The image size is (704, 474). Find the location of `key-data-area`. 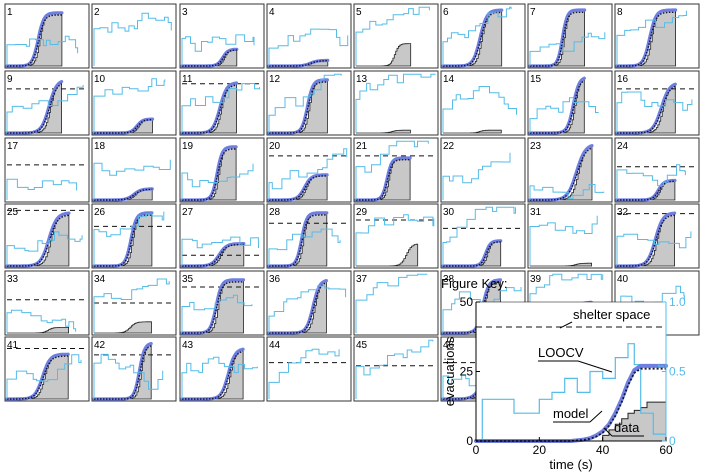

key-data-area is located at coordinates (571, 421).